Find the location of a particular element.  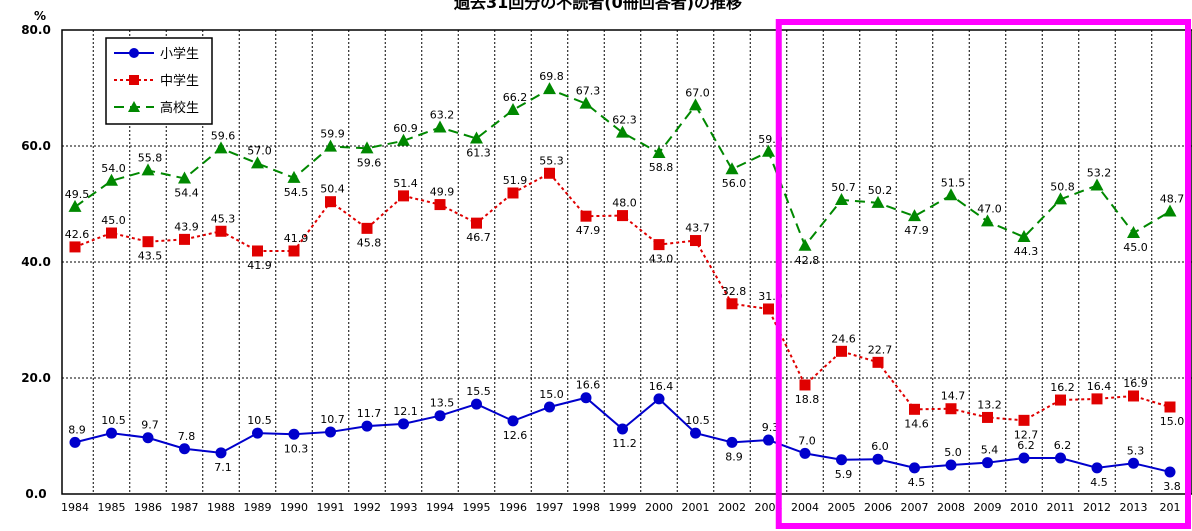

x-tick-label: 1993 is located at coordinates (404, 507).